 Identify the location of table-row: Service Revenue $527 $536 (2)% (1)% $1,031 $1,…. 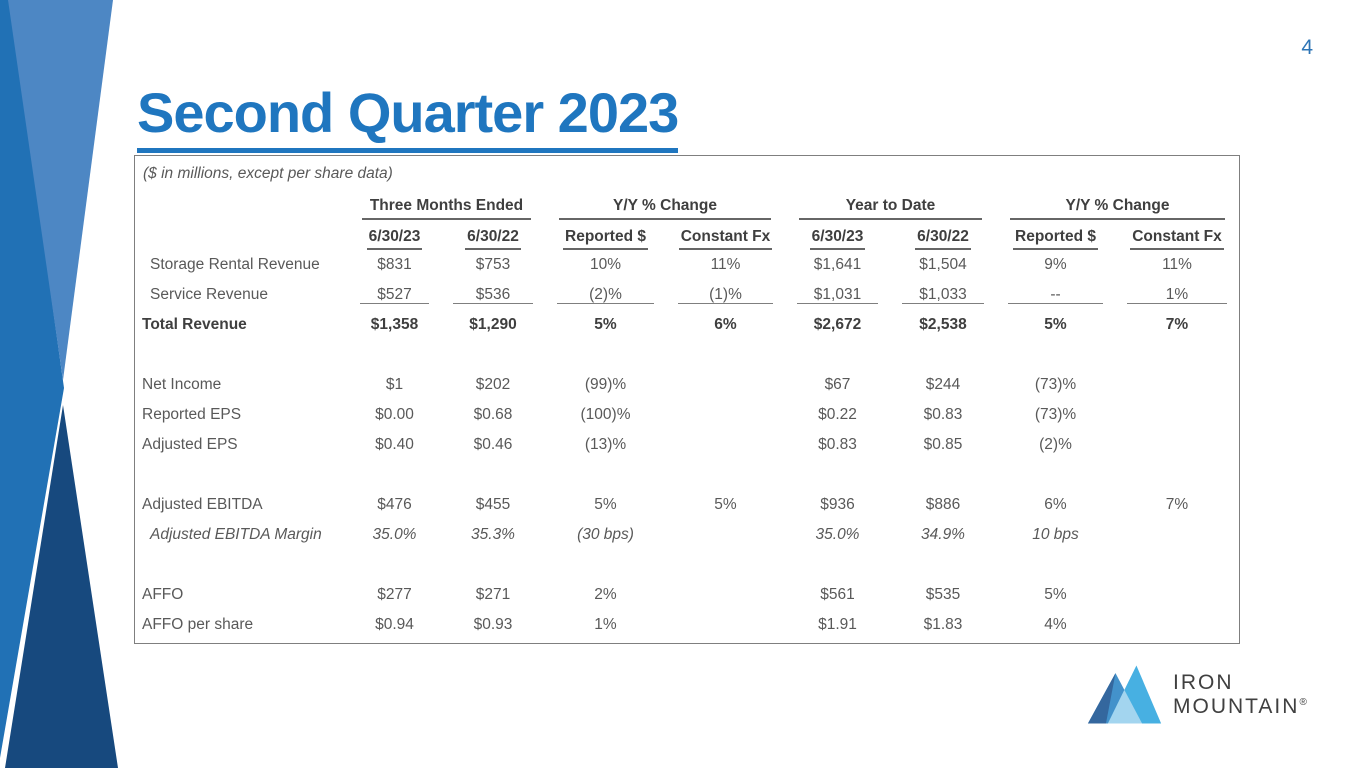
(687, 295).